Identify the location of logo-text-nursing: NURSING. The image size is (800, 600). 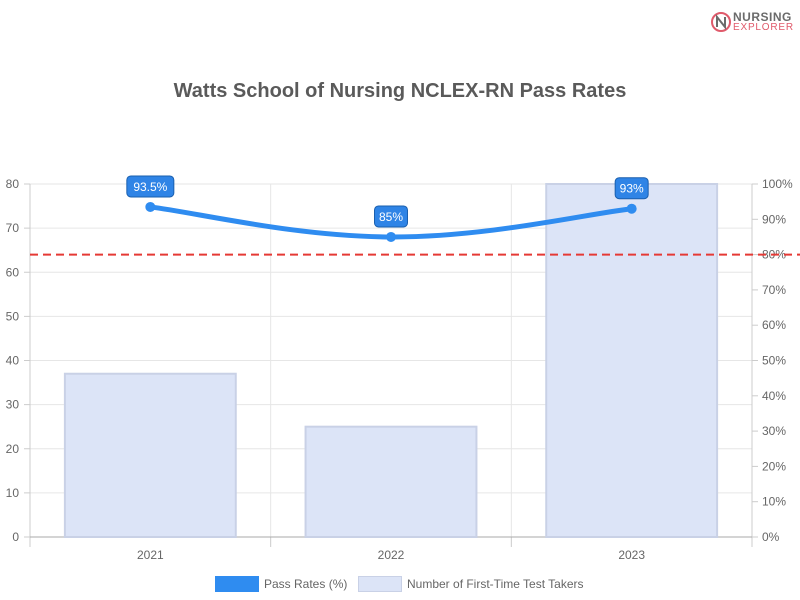
(762, 17).